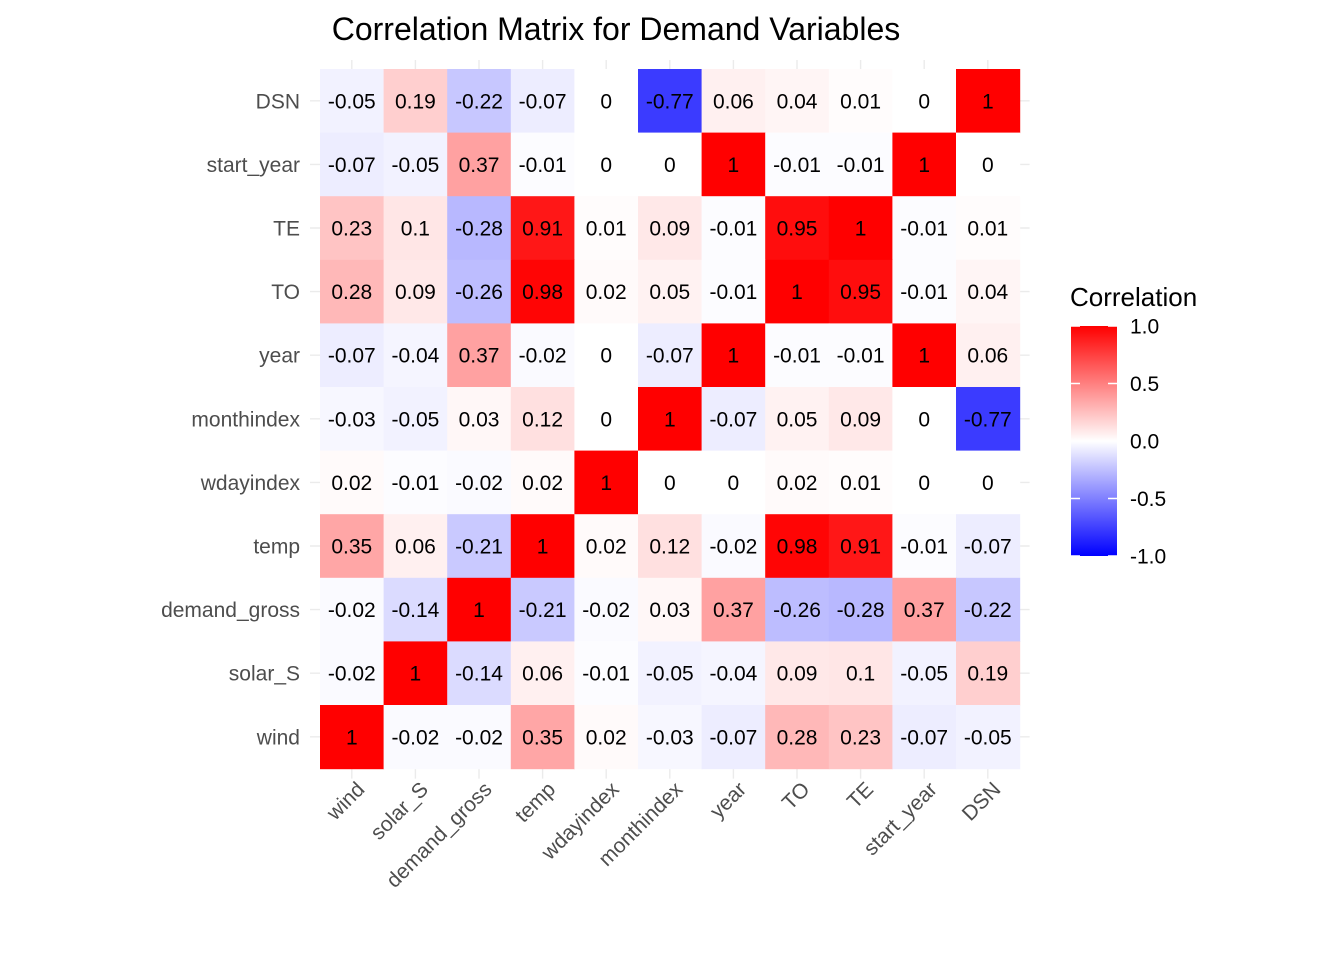 Image resolution: width=1344 pixels, height=960 pixels. I want to click on cell-label-wdayindex-start_year: 0, so click(924, 483).